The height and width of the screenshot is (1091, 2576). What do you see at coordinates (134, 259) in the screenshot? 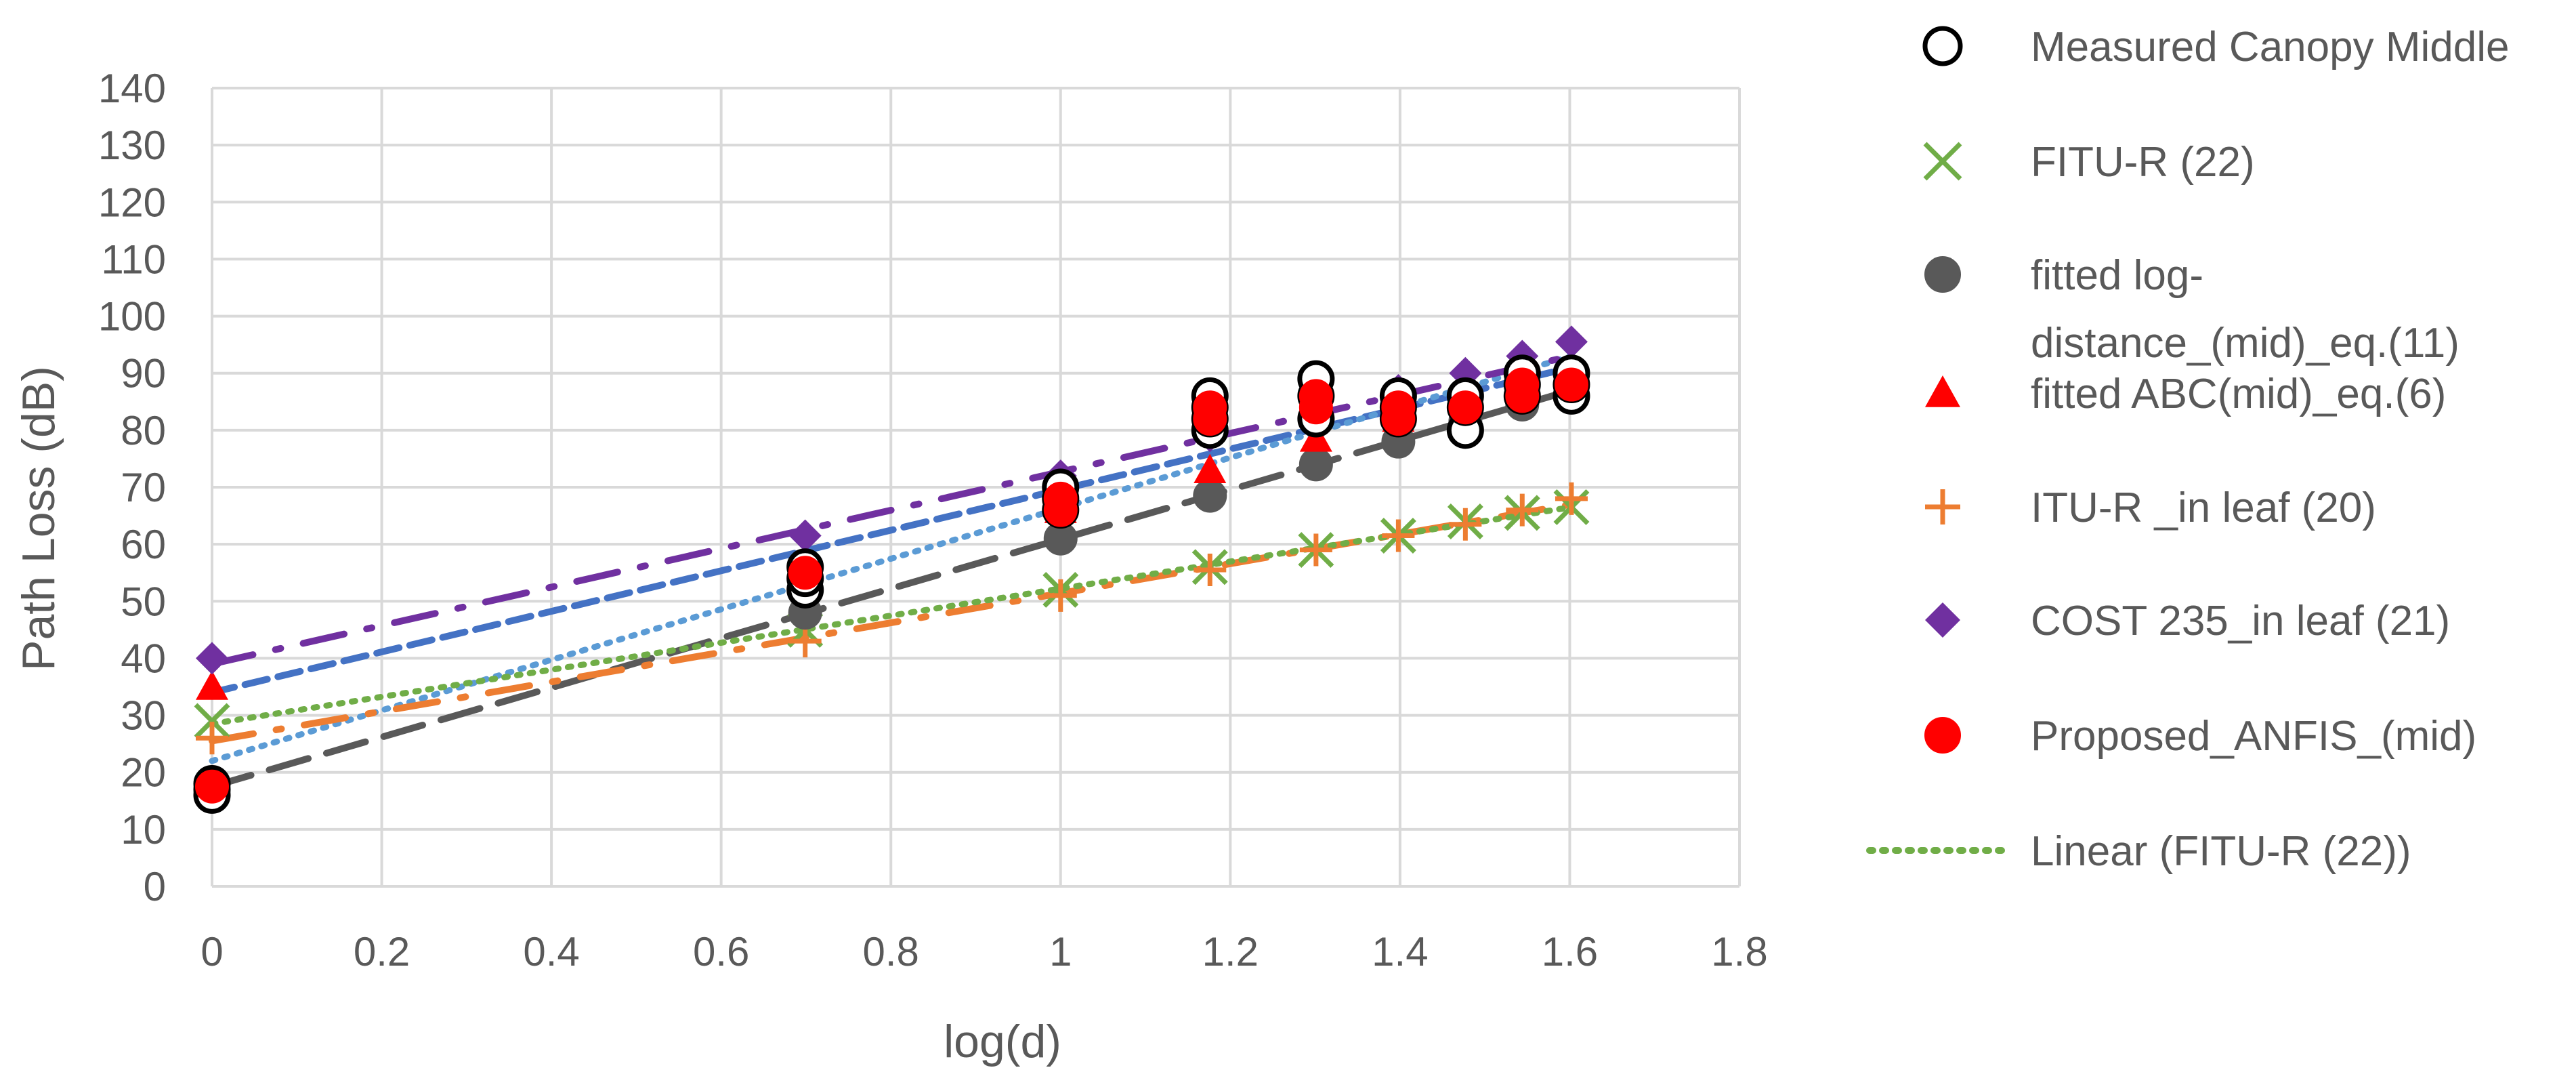
I see `y-tick-label: 110` at bounding box center [134, 259].